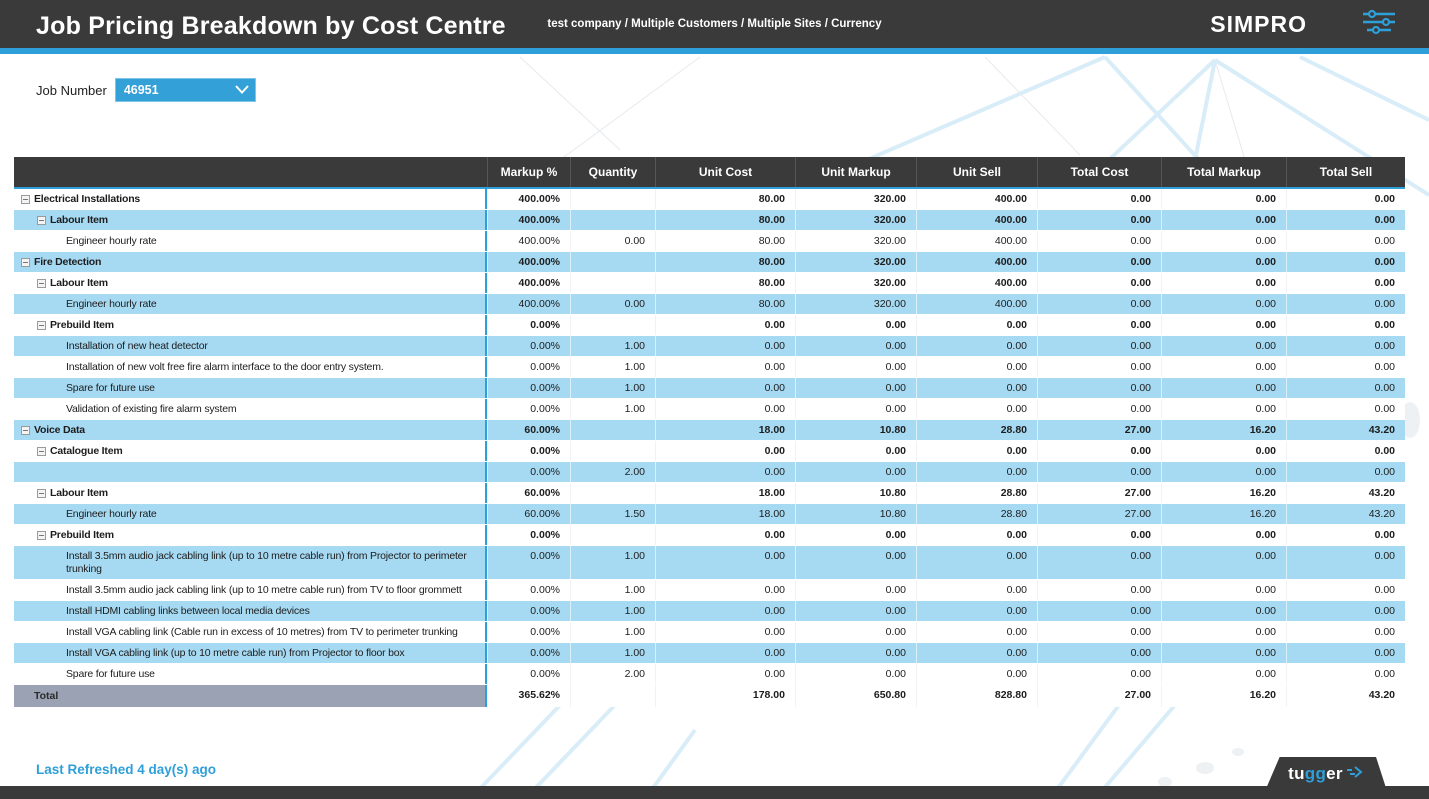 This screenshot has height=799, width=1429. Describe the element at coordinates (855, 493) in the screenshot. I see `unit-markup-cell: 10.80` at that location.